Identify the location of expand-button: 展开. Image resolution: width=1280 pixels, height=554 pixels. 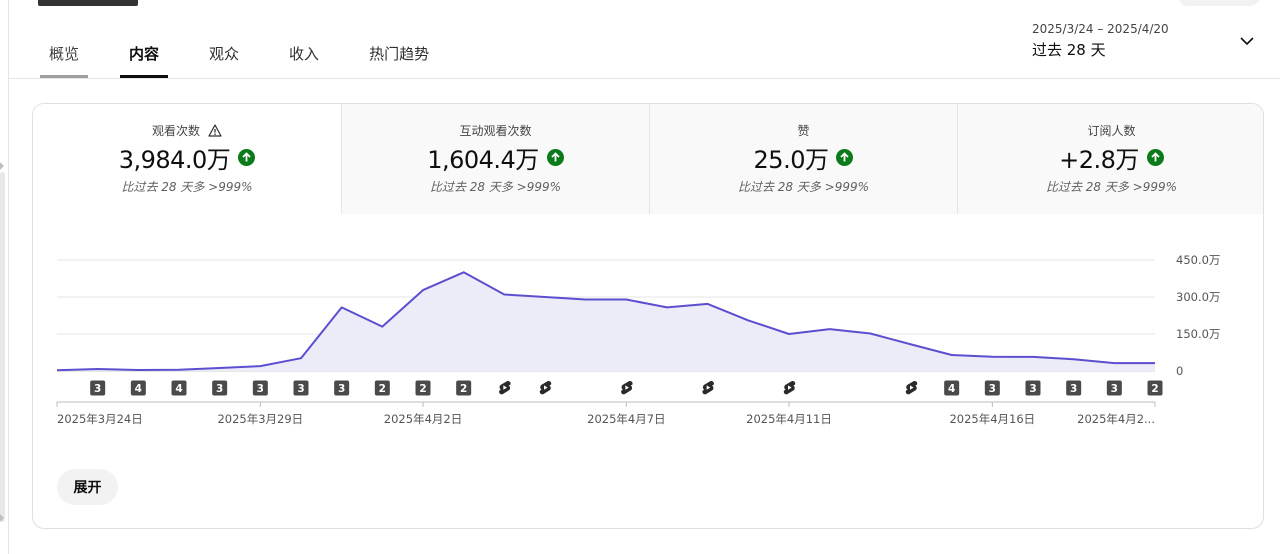
(87, 487).